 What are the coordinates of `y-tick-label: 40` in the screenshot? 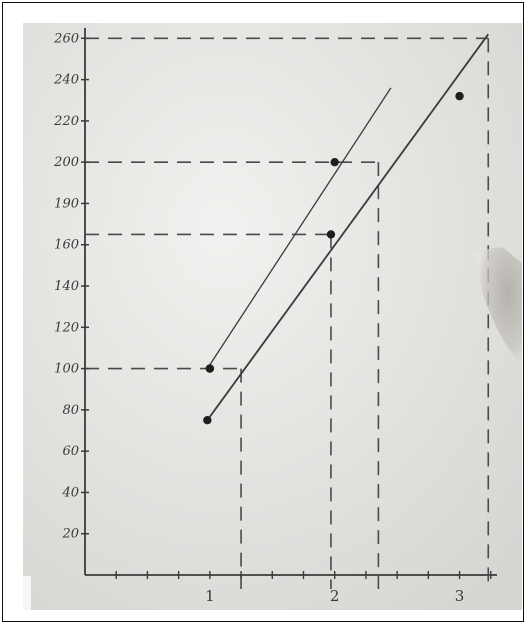 It's located at (70, 492).